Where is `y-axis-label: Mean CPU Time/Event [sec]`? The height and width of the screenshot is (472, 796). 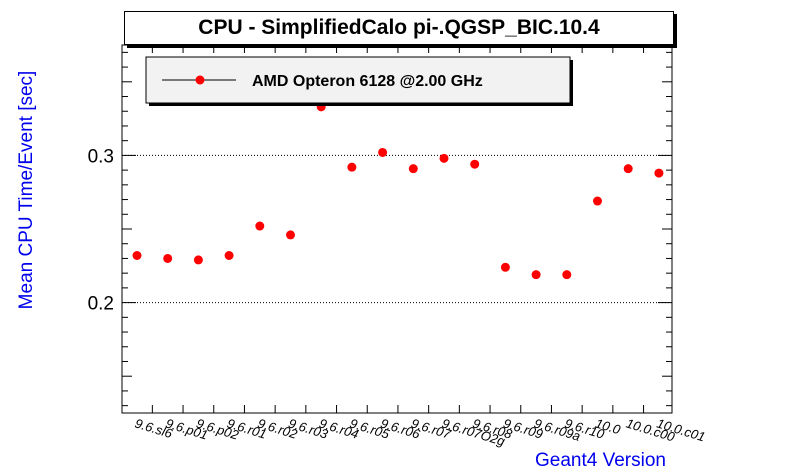
y-axis-label: Mean CPU Time/Event [sec] is located at coordinates (26, 190).